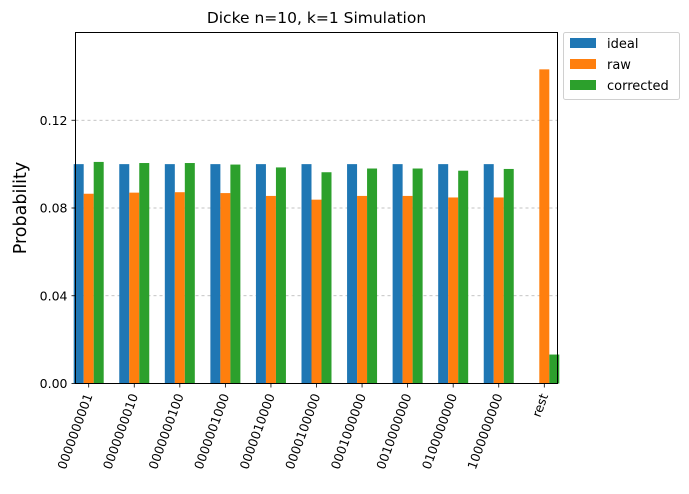  I want to click on x-tick-label: 0010000000, so click(393, 431).